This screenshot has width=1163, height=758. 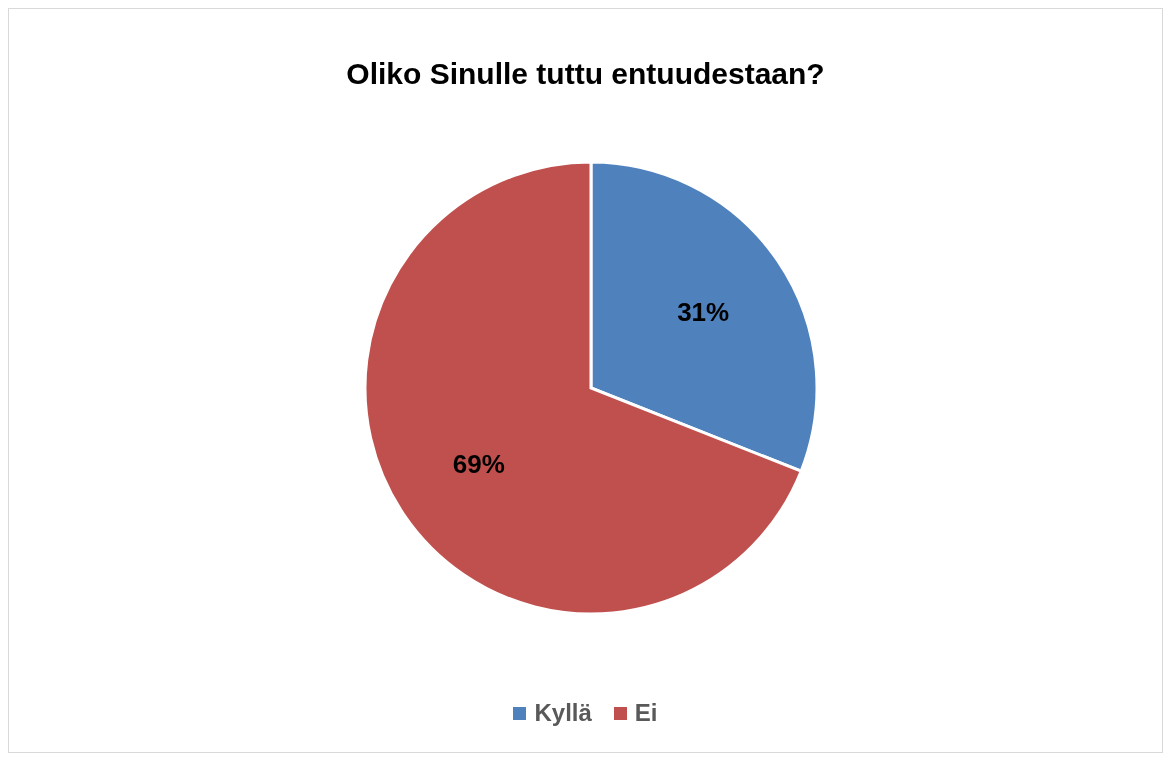 I want to click on legend-label: Ei, so click(x=646, y=713).